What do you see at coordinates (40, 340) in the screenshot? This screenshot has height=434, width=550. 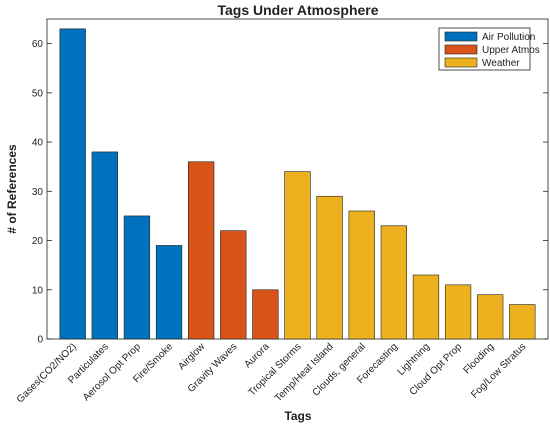 I see `y-tick-label: 0` at bounding box center [40, 340].